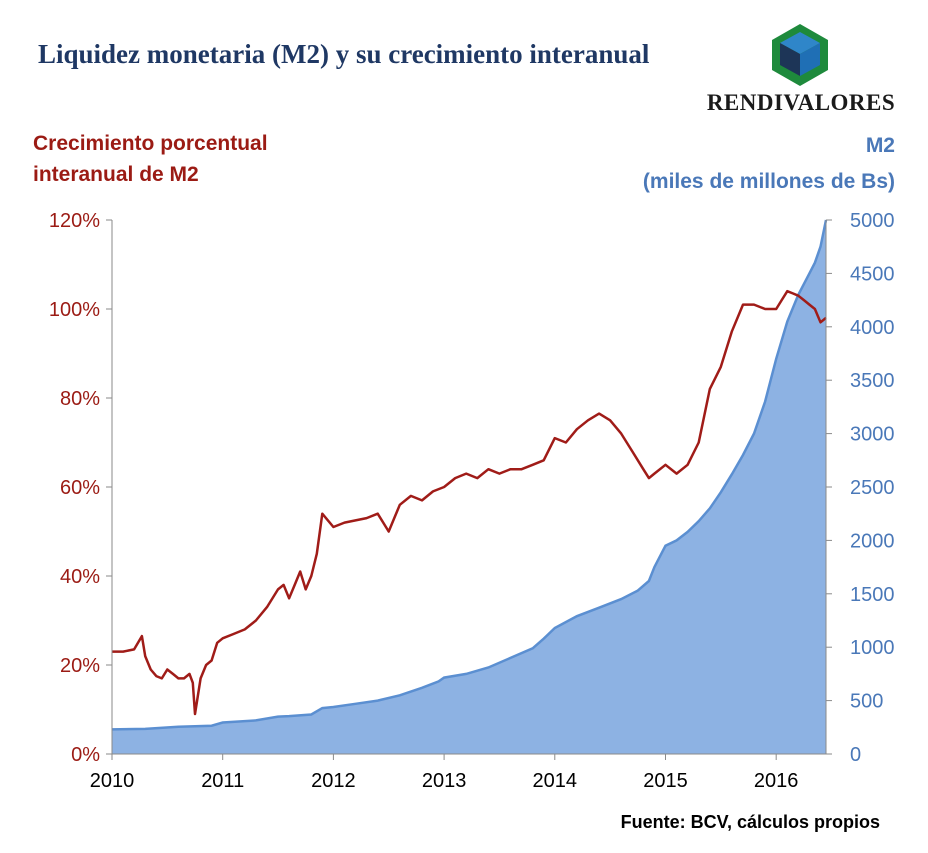  Describe the element at coordinates (880, 145) in the screenshot. I see `right-axis-label-line1: M2` at that location.